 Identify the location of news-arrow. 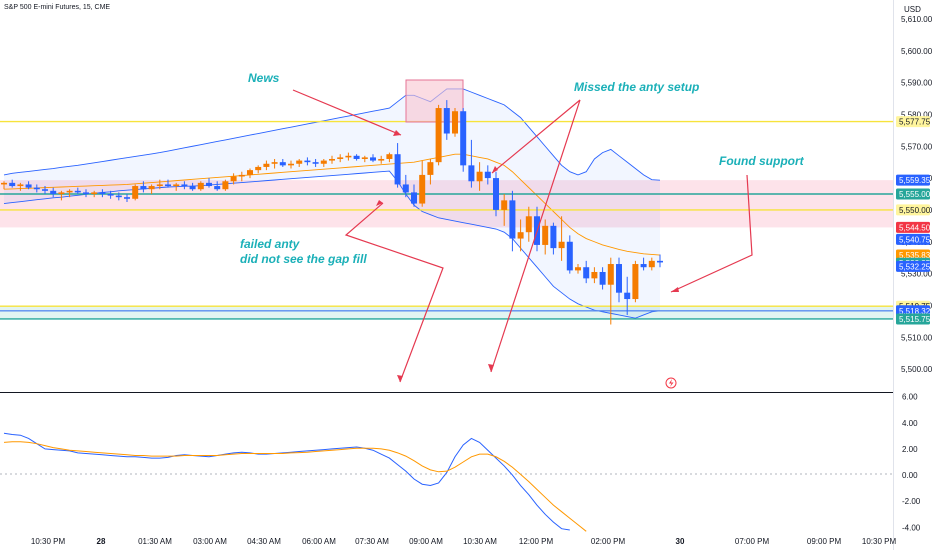
(347, 112).